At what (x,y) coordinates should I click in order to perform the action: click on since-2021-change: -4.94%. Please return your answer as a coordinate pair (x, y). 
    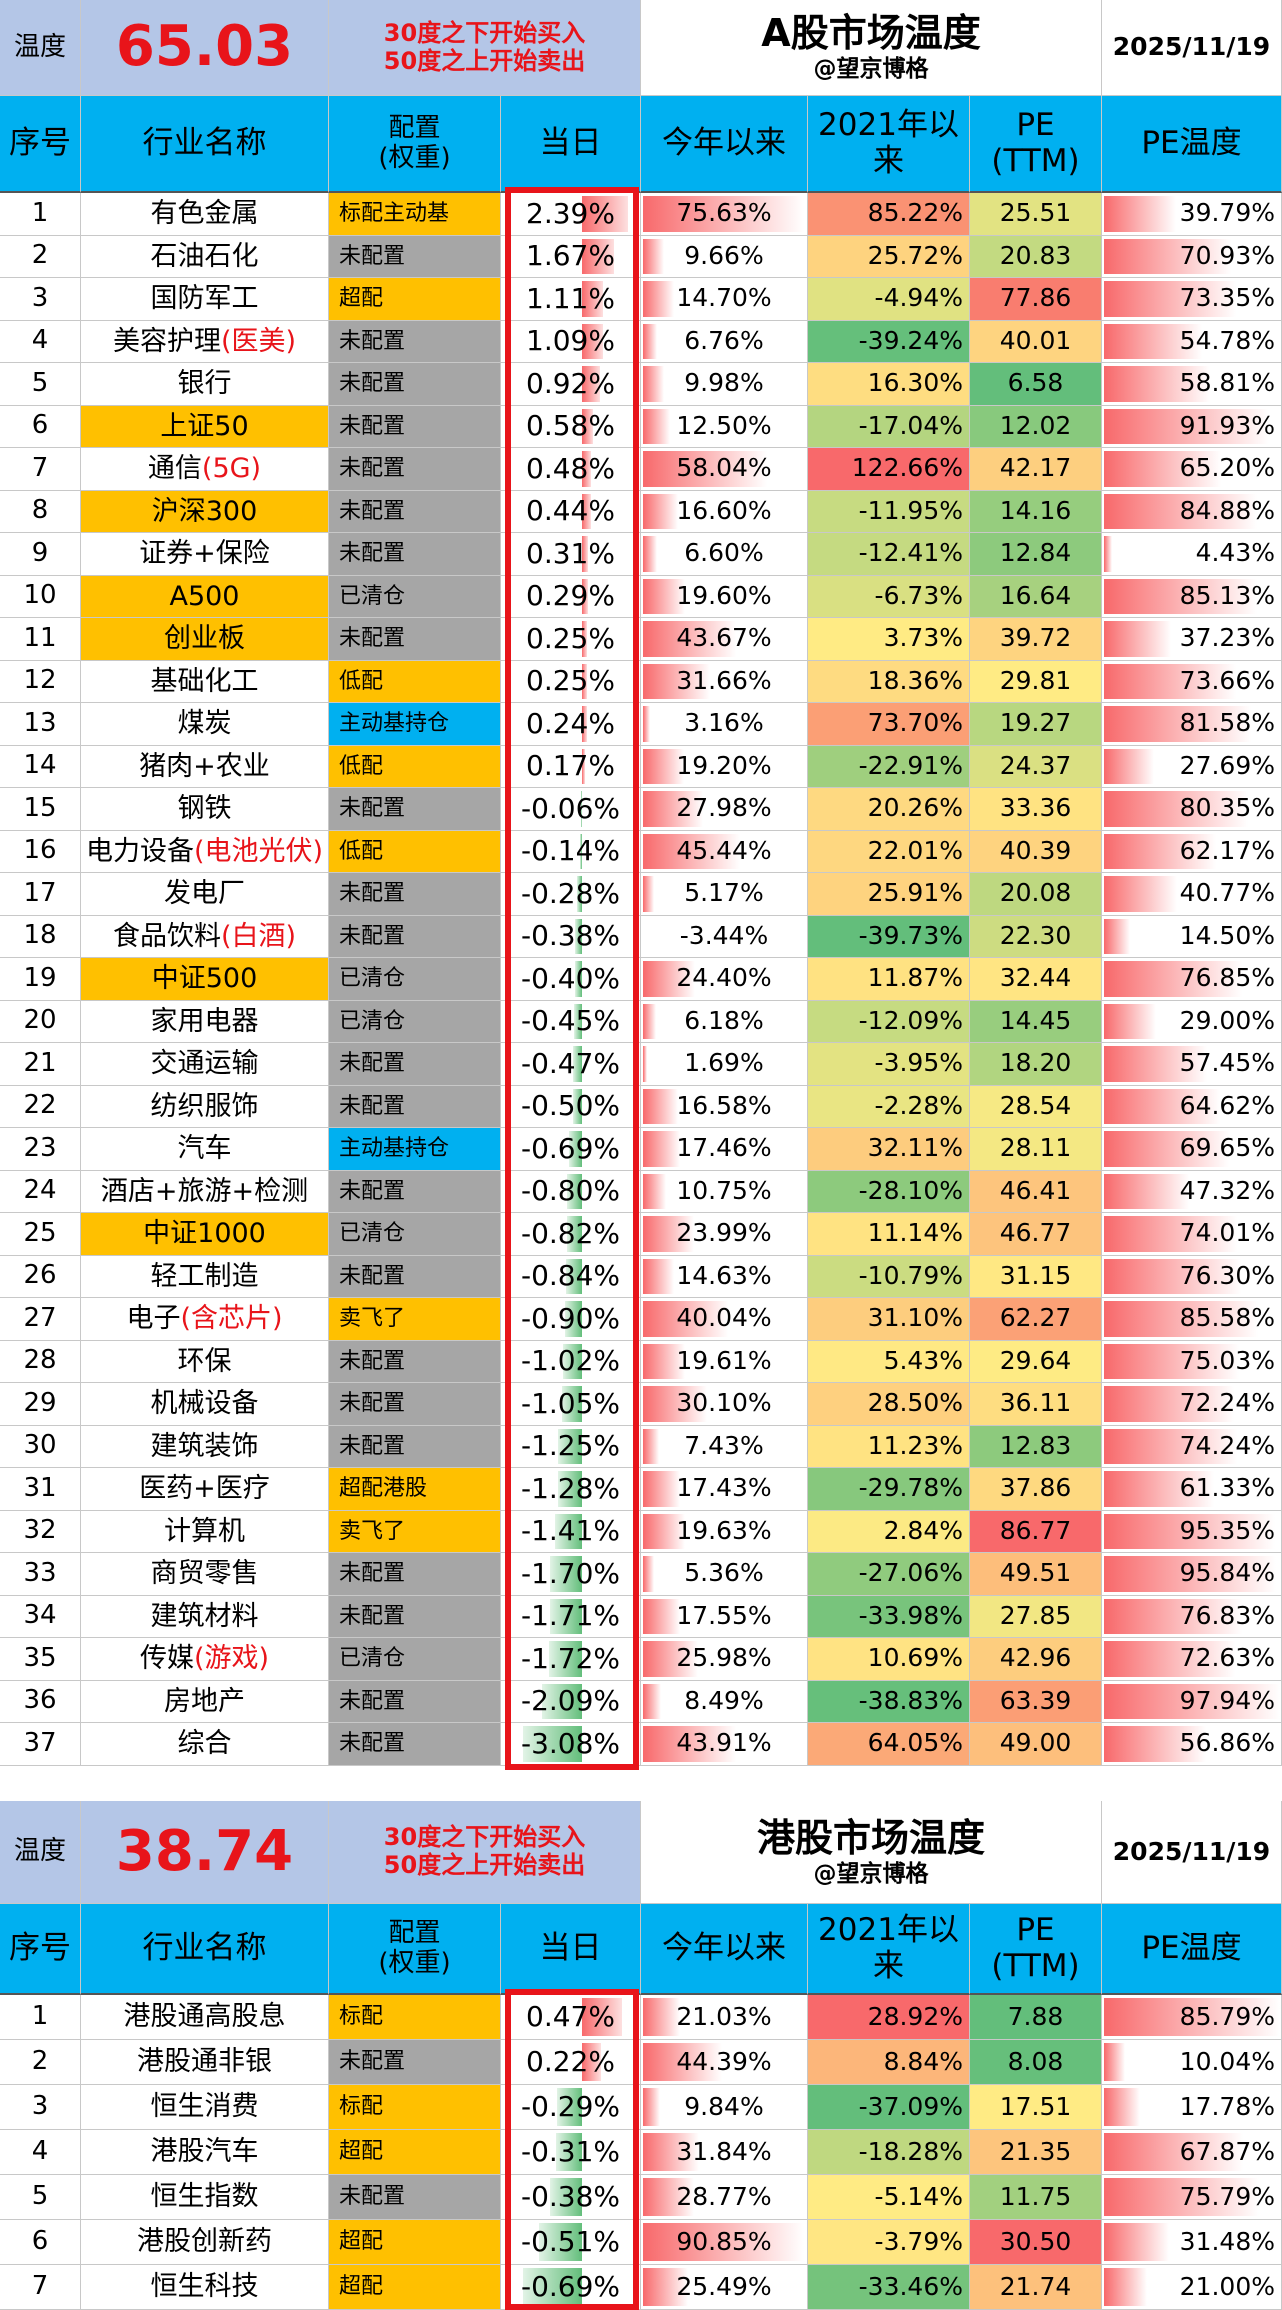
    Looking at the image, I should click on (918, 298).